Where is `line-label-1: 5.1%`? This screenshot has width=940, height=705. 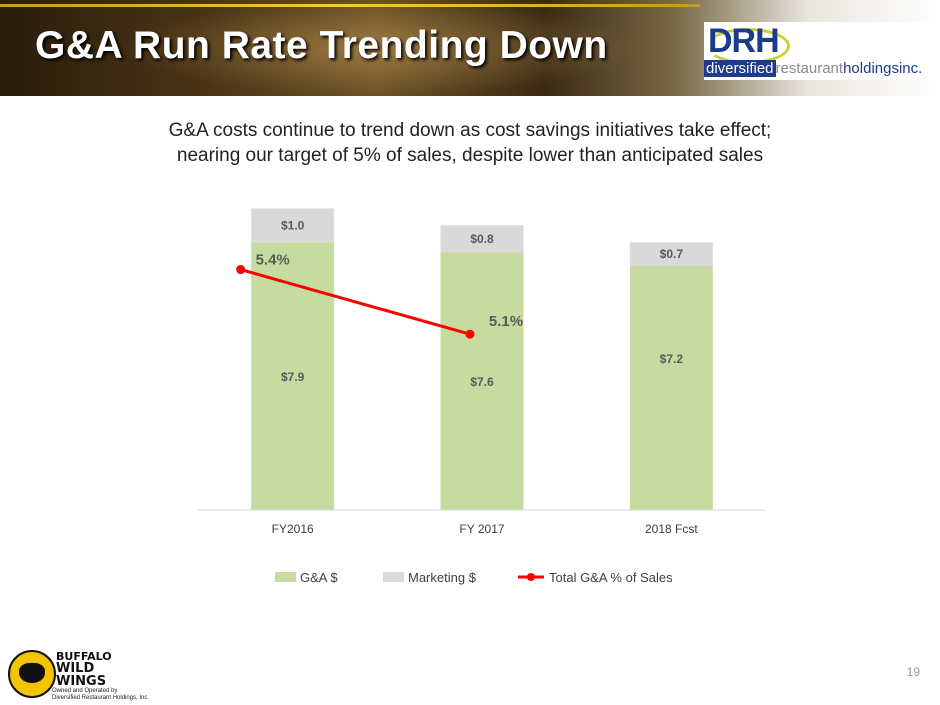 line-label-1: 5.1% is located at coordinates (506, 321).